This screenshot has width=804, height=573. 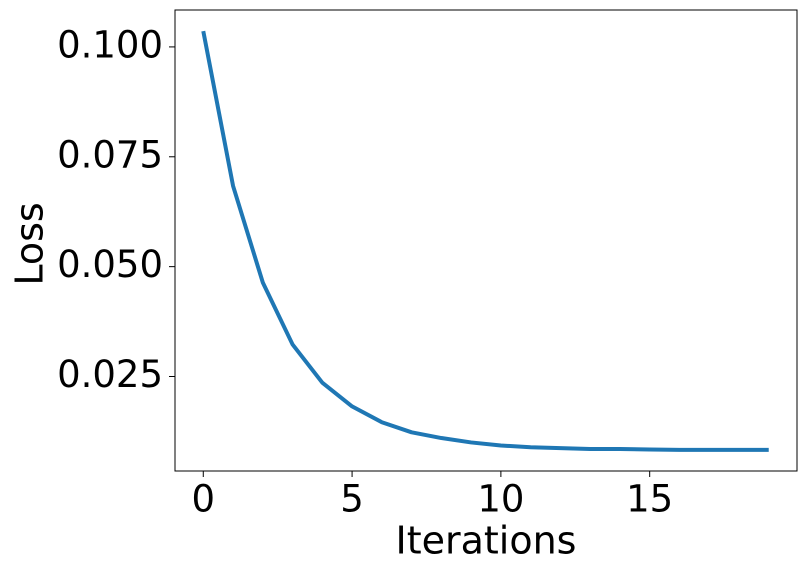 What do you see at coordinates (486, 541) in the screenshot?
I see `x-axis-label: Iterations` at bounding box center [486, 541].